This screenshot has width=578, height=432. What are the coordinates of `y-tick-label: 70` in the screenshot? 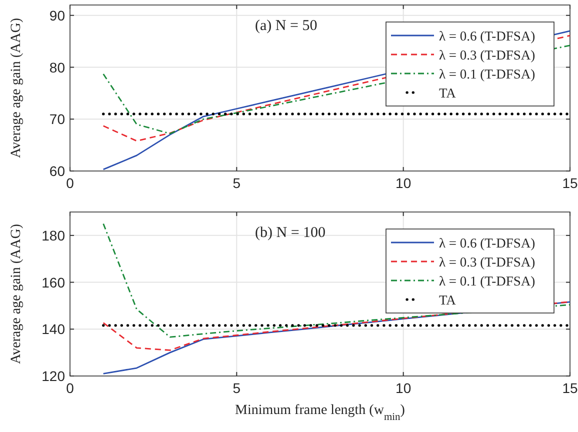 It's located at (57, 119).